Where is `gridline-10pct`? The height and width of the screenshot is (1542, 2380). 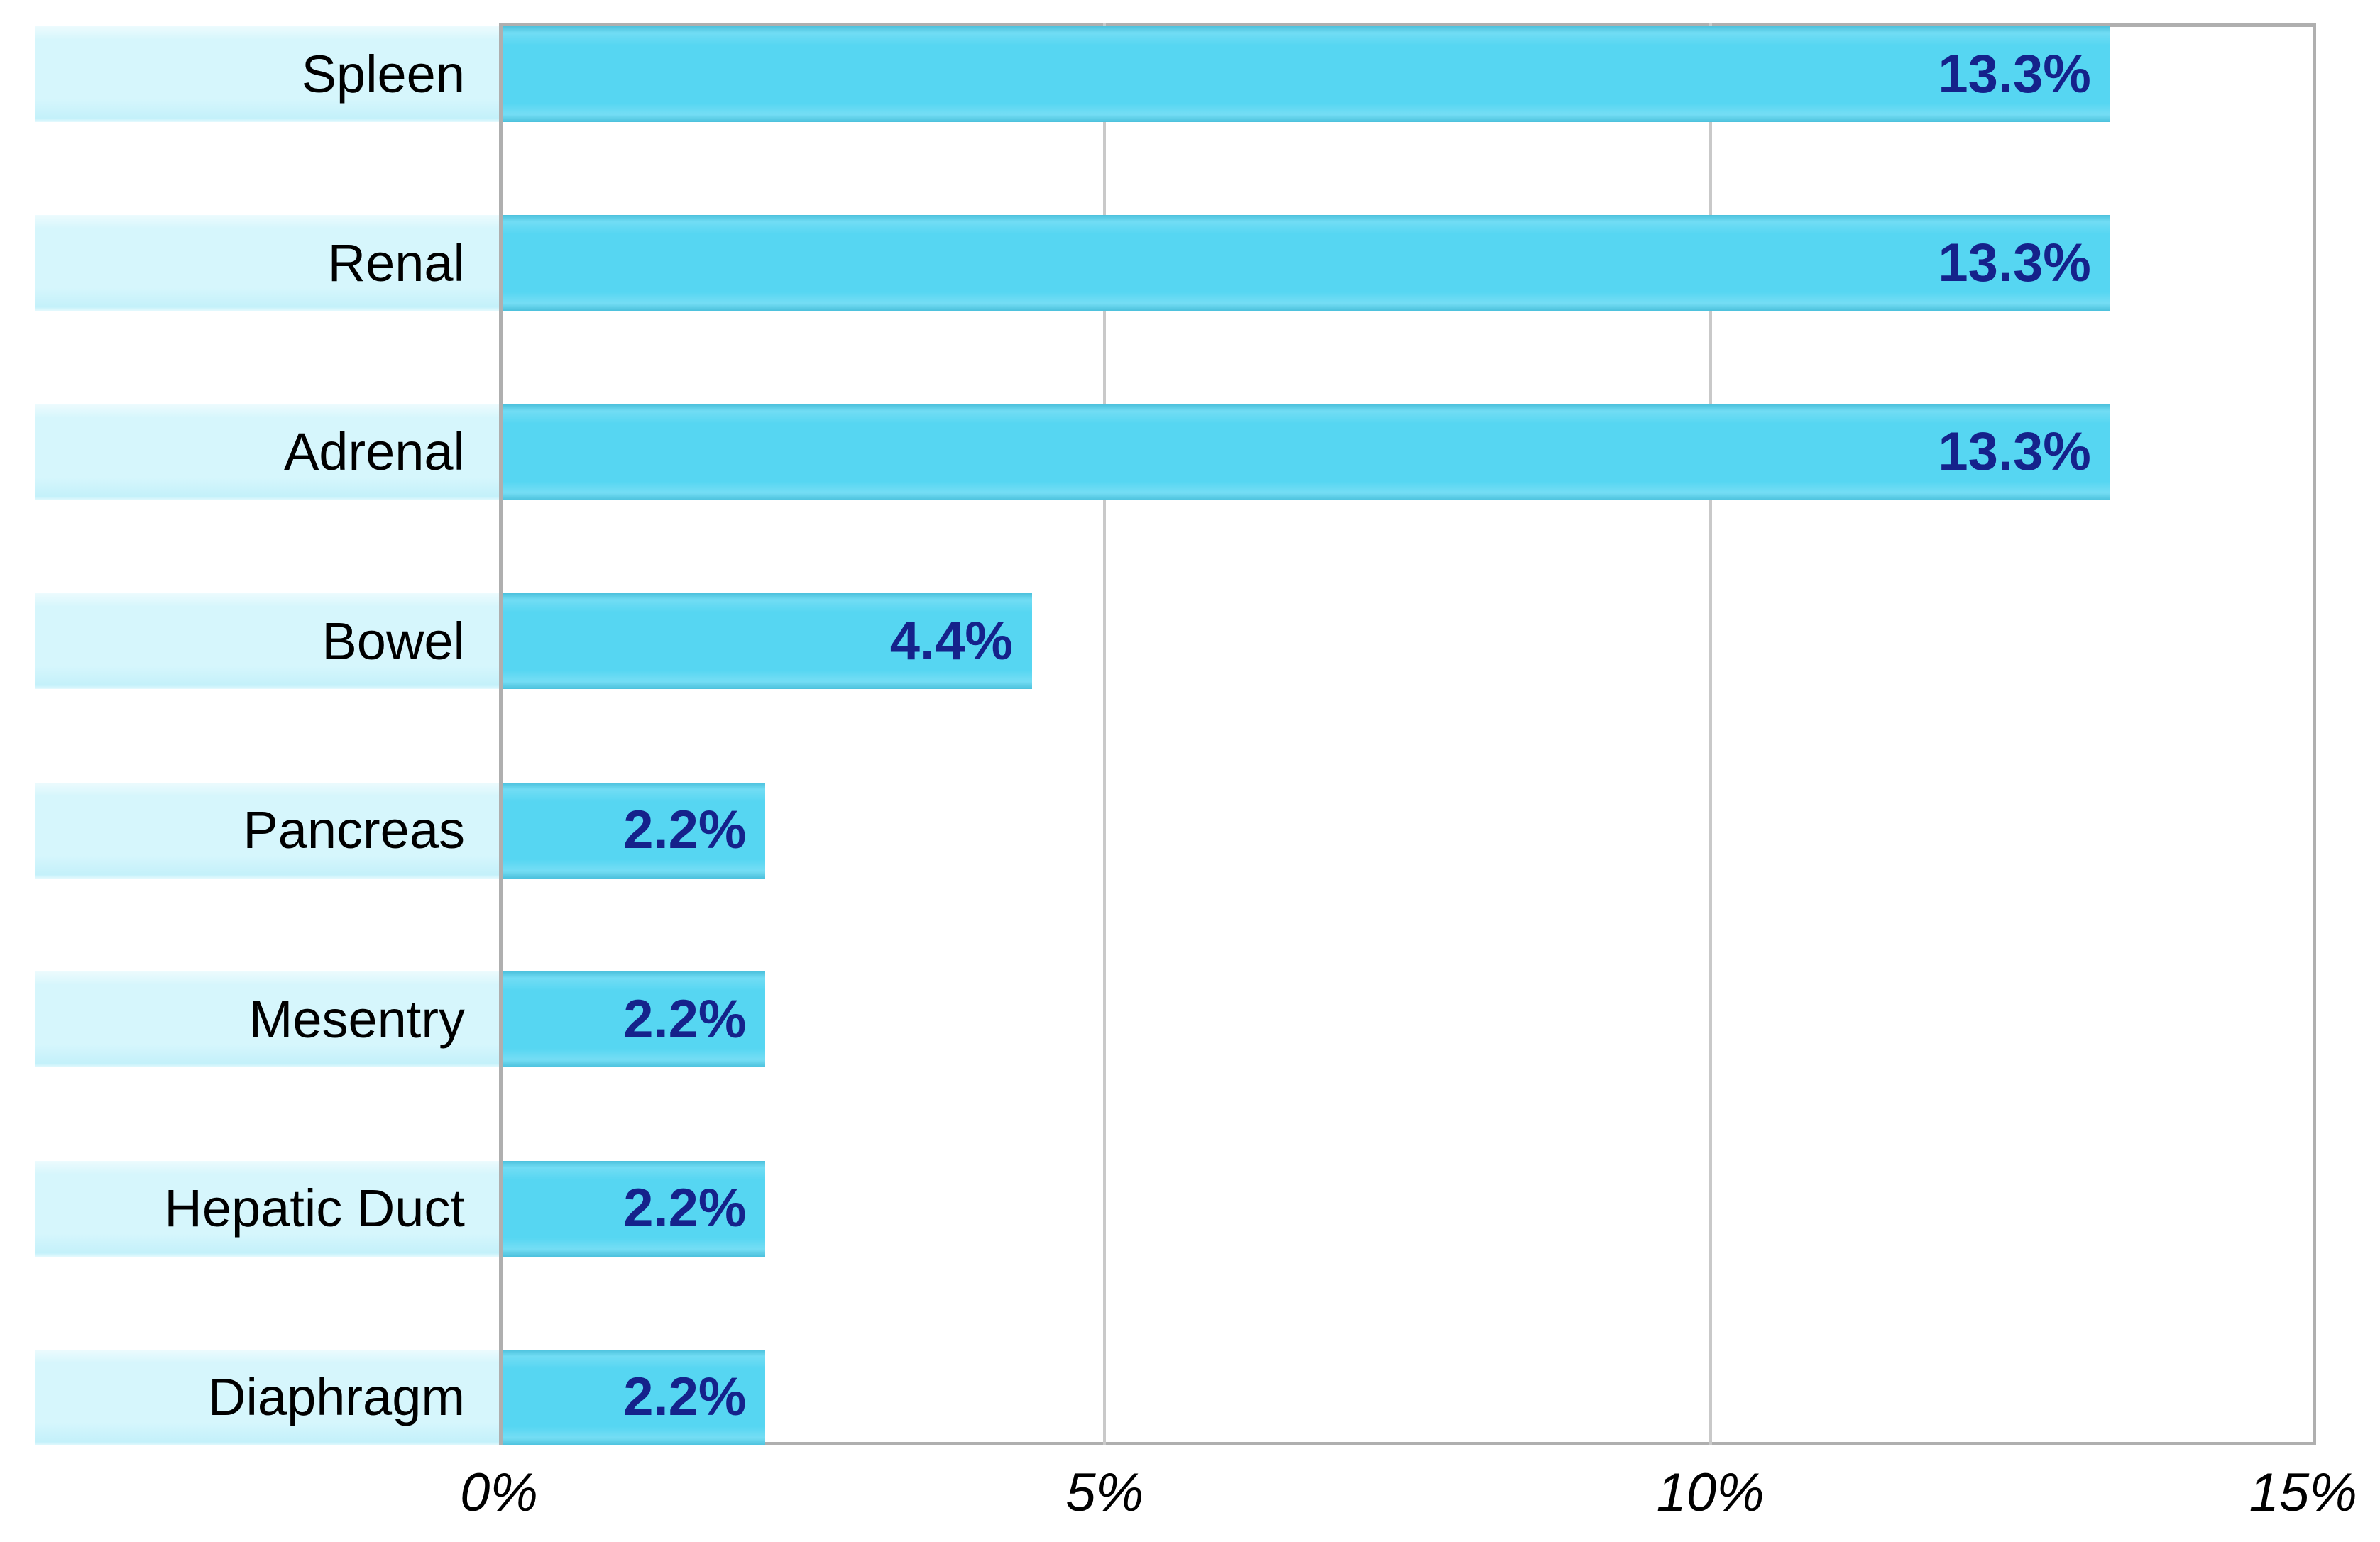 gridline-10pct is located at coordinates (1710, 734).